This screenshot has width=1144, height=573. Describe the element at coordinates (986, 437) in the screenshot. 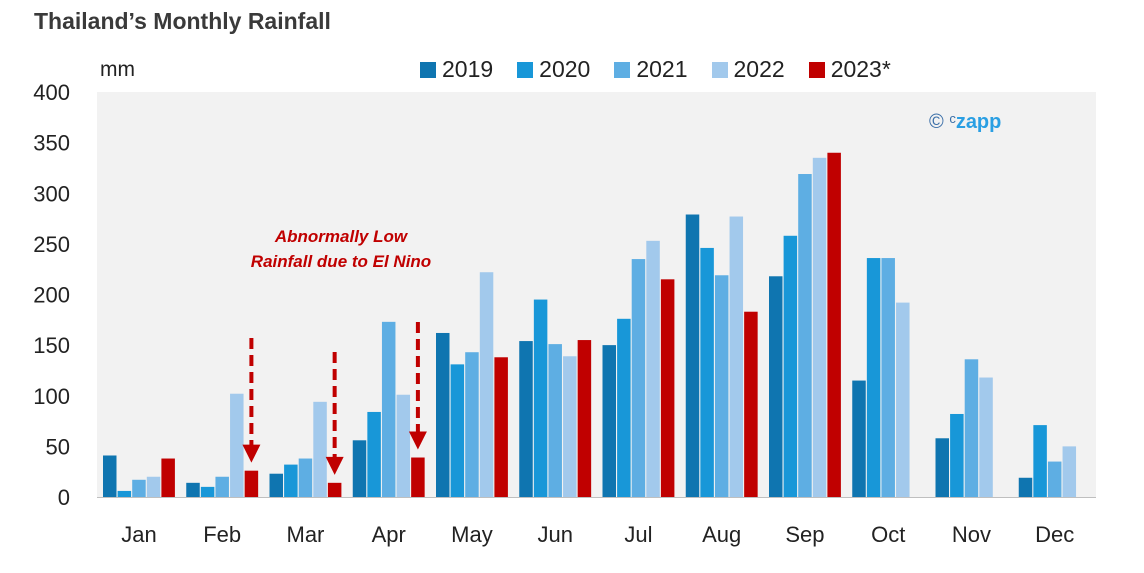

I see `bar-nov-2022` at that location.